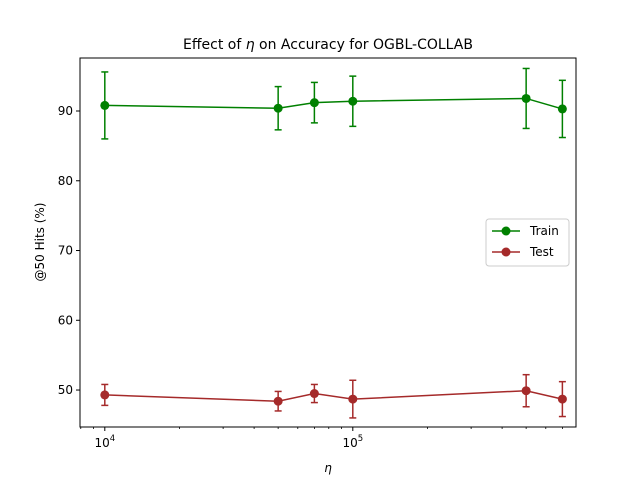  Describe the element at coordinates (321, 438) in the screenshot. I see `x-axis: 10⁴ 10⁵` at that location.